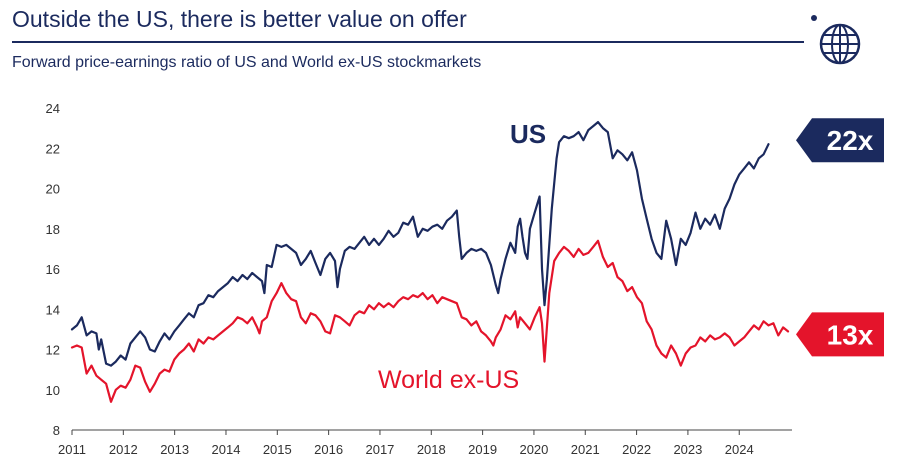 The image size is (900, 469). Describe the element at coordinates (53, 350) in the screenshot. I see `y-tick-label: 12` at that location.